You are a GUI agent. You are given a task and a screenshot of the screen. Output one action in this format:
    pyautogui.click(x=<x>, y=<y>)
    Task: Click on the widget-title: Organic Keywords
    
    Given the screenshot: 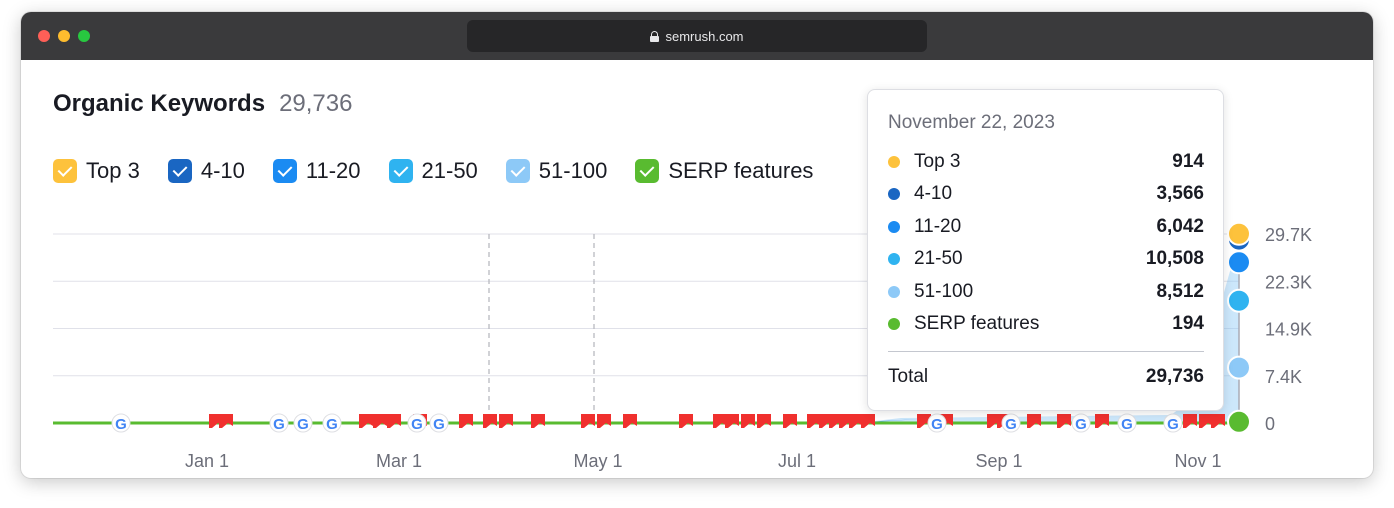 What is the action you would take?
    pyautogui.click(x=159, y=103)
    